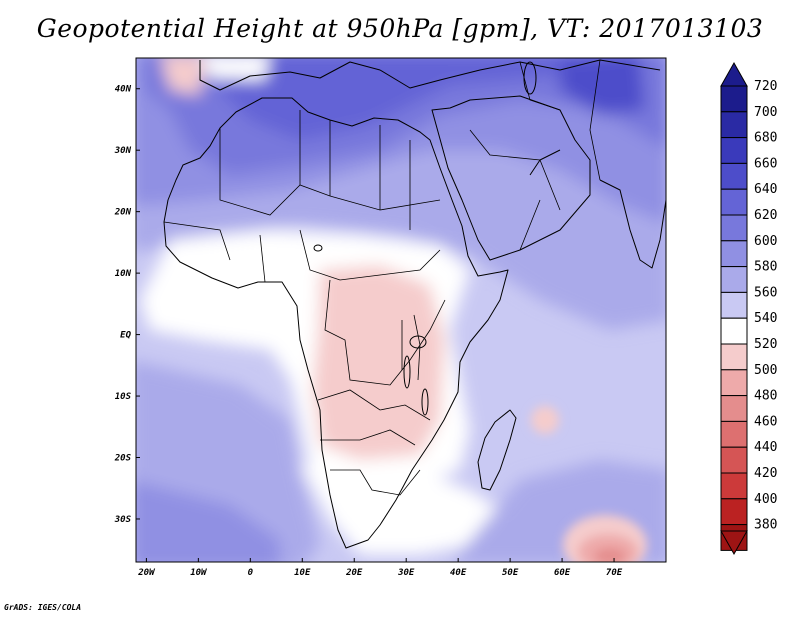 This screenshot has height=618, width=800. Describe the element at coordinates (235, 69) in the screenshot. I see `field-white-cap-north` at that location.